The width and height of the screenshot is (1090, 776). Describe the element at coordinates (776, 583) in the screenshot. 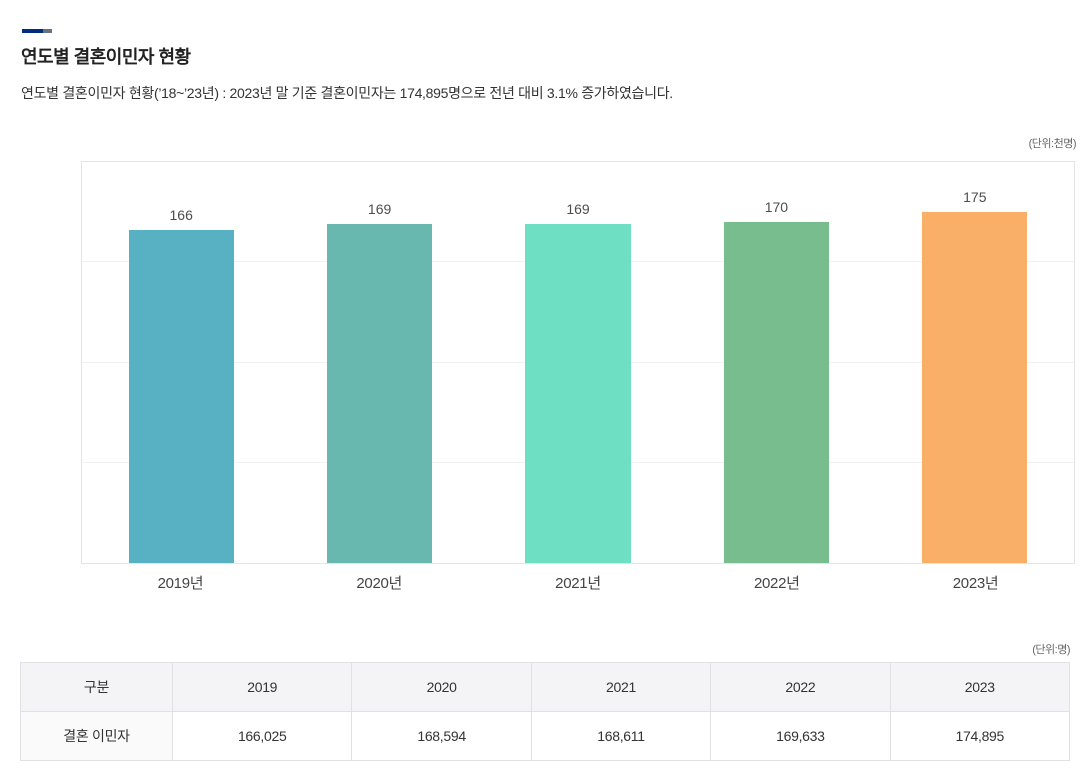

I see `axis-label-2022년: 2022년` at that location.